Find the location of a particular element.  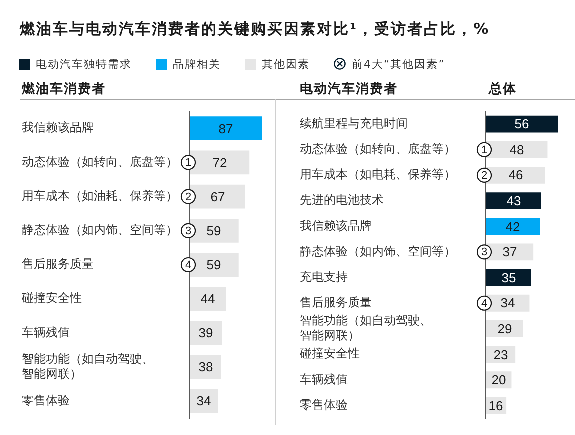

y-tick-label: 用车成本（如电耗、保养等） is located at coordinates (378, 175).